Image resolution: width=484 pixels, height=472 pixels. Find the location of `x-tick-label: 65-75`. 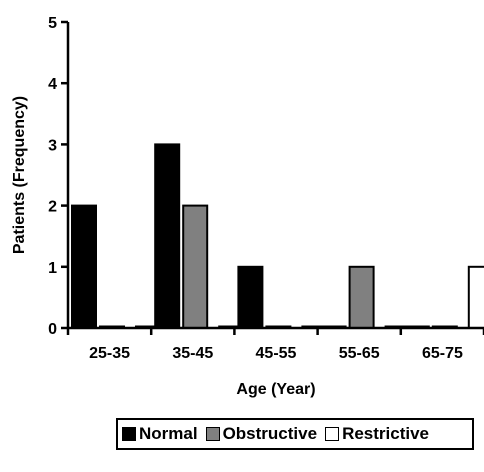

x-tick-label: 65-75 is located at coordinates (442, 353).